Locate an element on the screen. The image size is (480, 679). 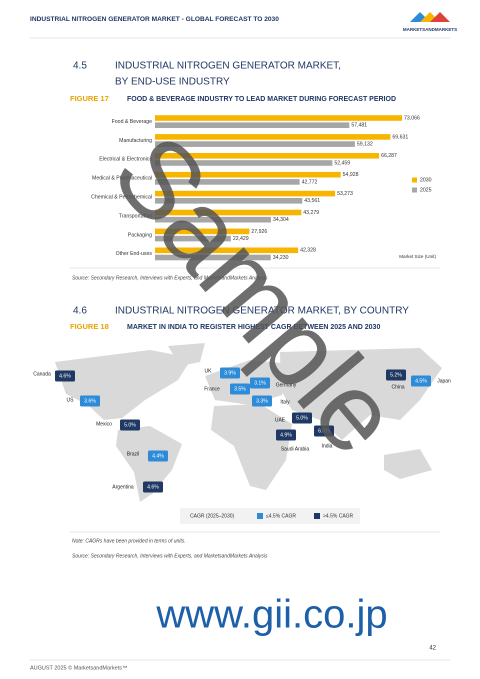
country-label: UK is located at coordinates (209, 371).